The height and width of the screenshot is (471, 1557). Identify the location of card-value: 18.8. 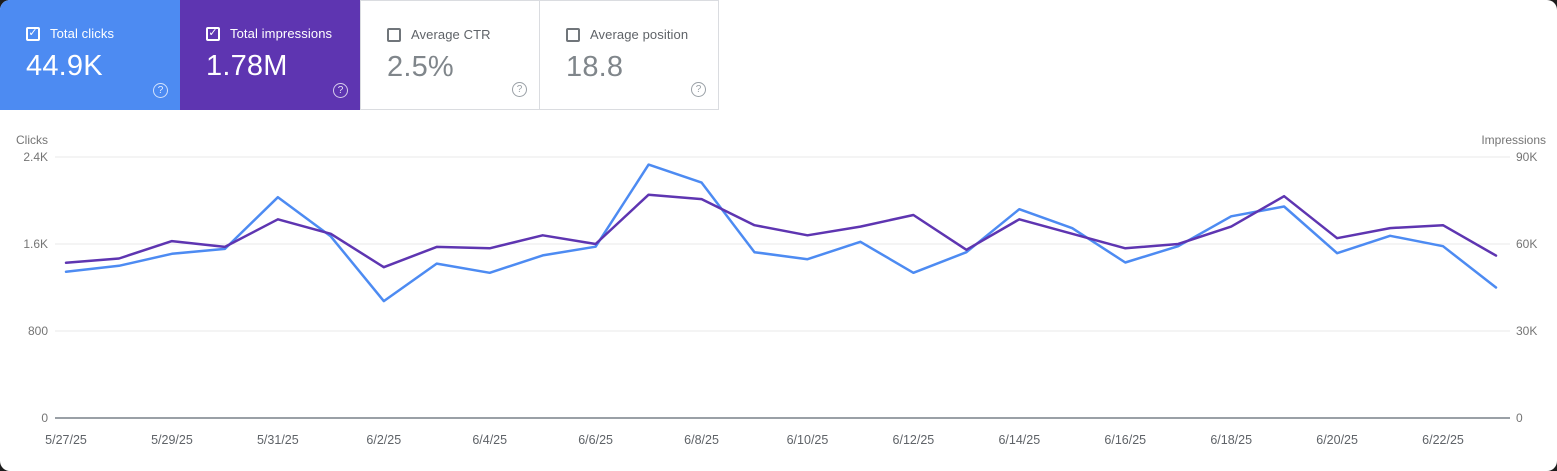
(595, 67).